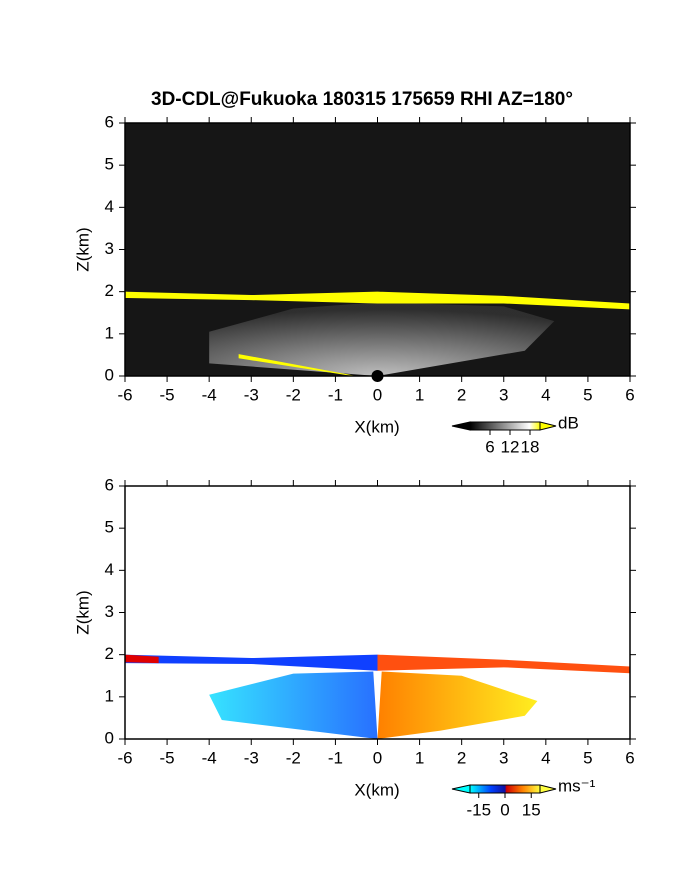 Image resolution: width=680 pixels, height=880 pixels. What do you see at coordinates (530, 446) in the screenshot?
I see `colorbar-tick-label: 18` at bounding box center [530, 446].